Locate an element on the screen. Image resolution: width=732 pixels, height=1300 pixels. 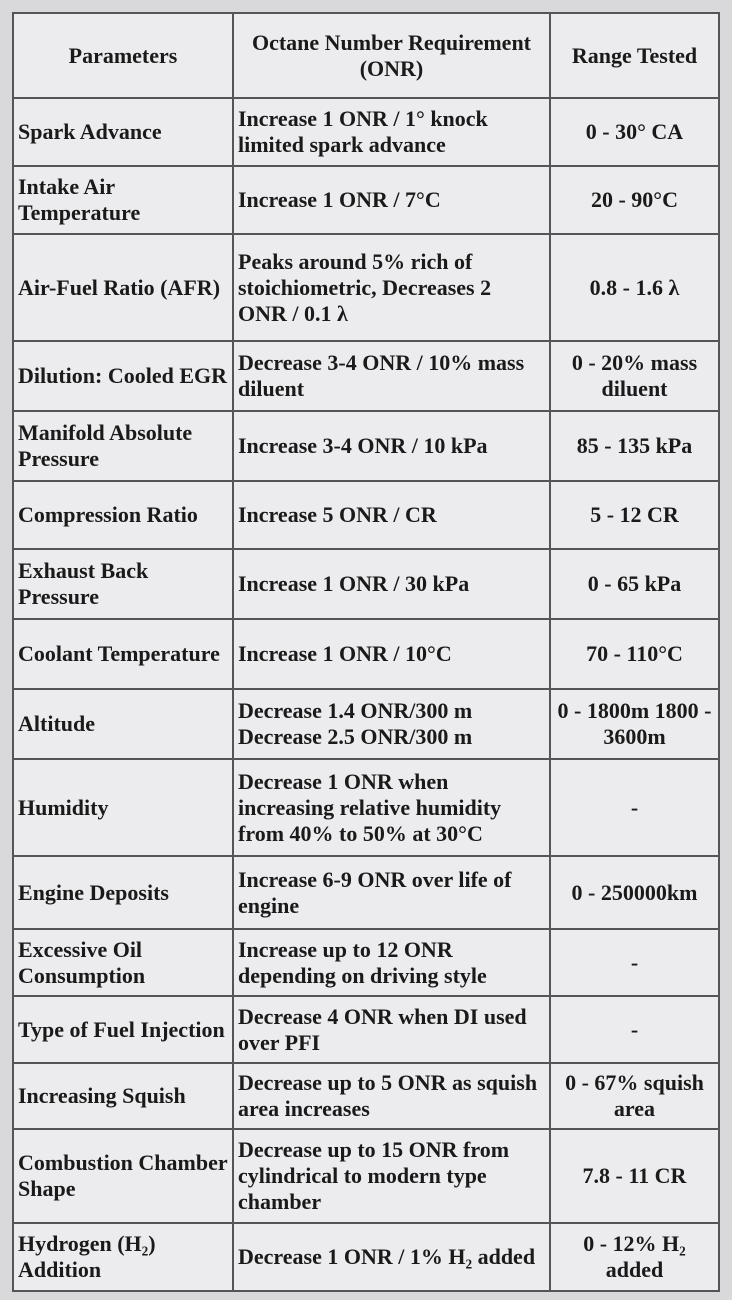
table-cell: Excessive Oil Consumption is located at coordinates (123, 962).